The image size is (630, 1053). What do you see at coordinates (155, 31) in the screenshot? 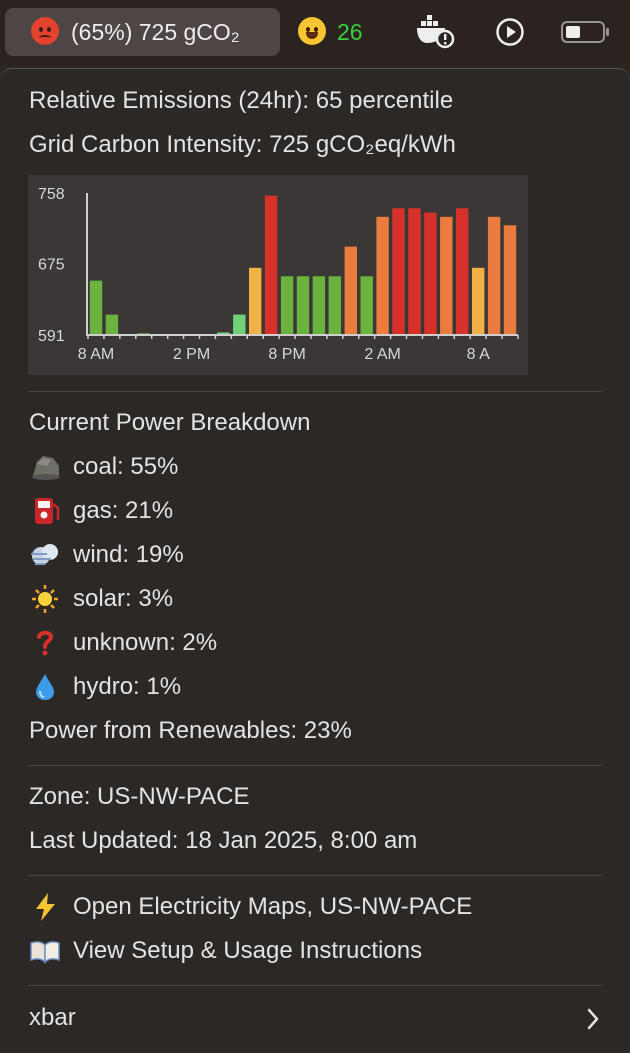
I see `carbon-menu-label: (65%) 725 gCO₂` at bounding box center [155, 31].